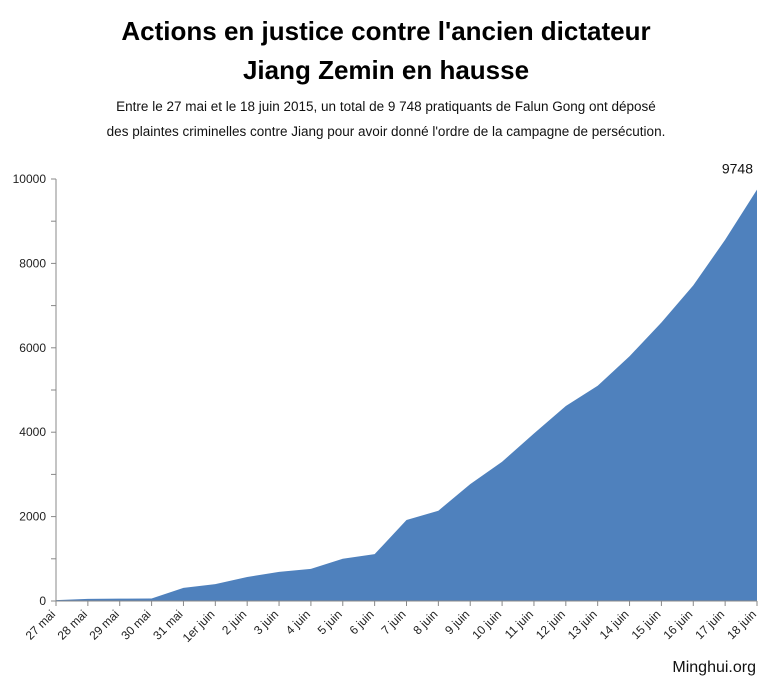  Describe the element at coordinates (714, 667) in the screenshot. I see `source-label: Minghui.org` at that location.